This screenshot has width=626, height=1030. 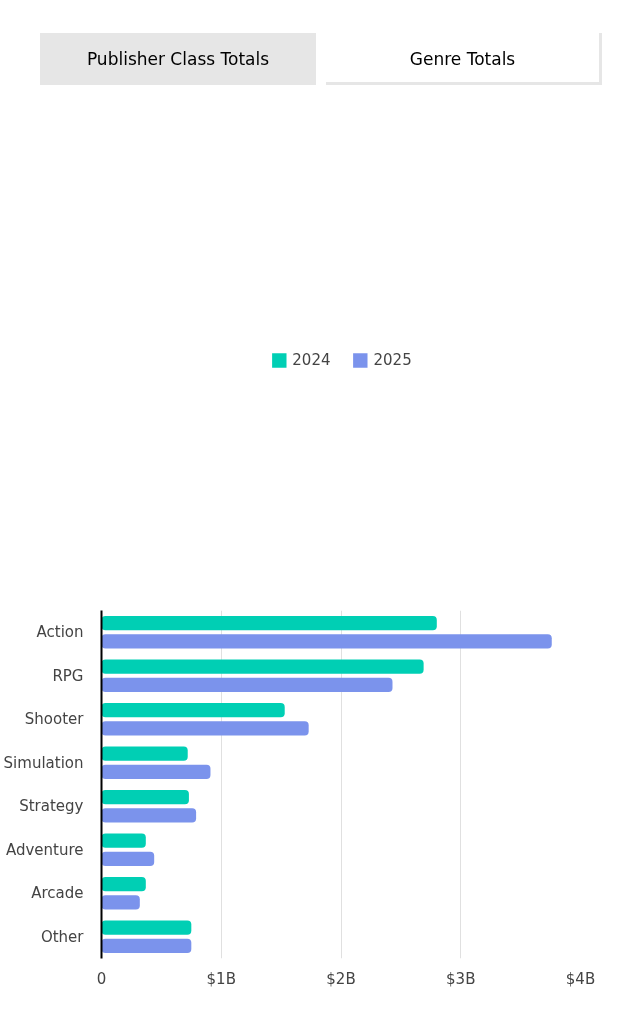 What do you see at coordinates (392, 360) in the screenshot?
I see `legend-label: 2025` at bounding box center [392, 360].